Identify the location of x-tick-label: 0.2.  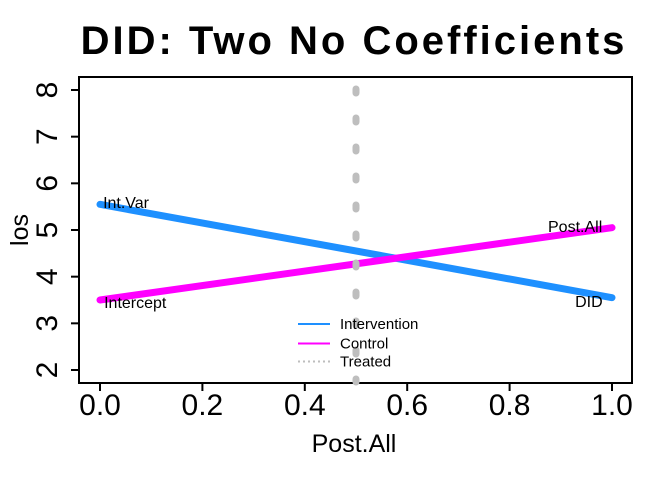
(203, 405).